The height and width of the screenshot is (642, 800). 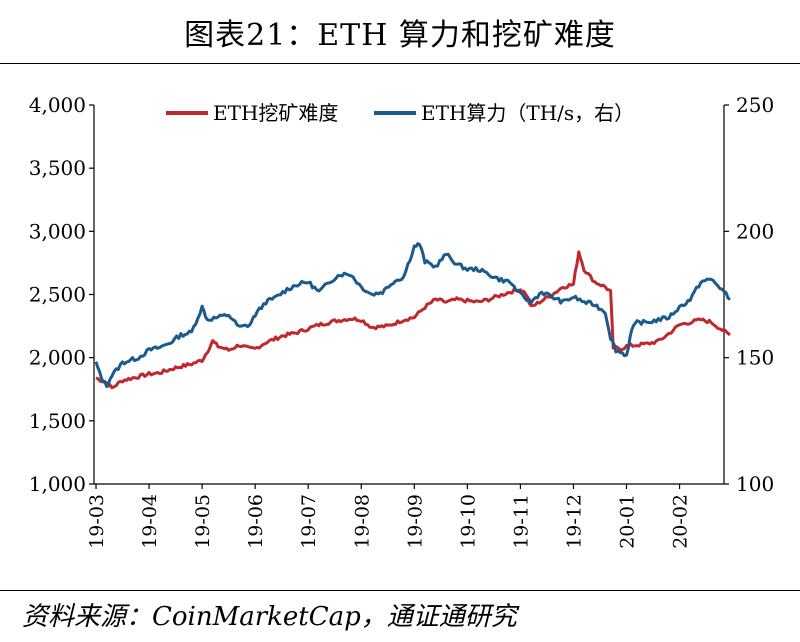 I want to click on title-divider, so click(x=400, y=63).